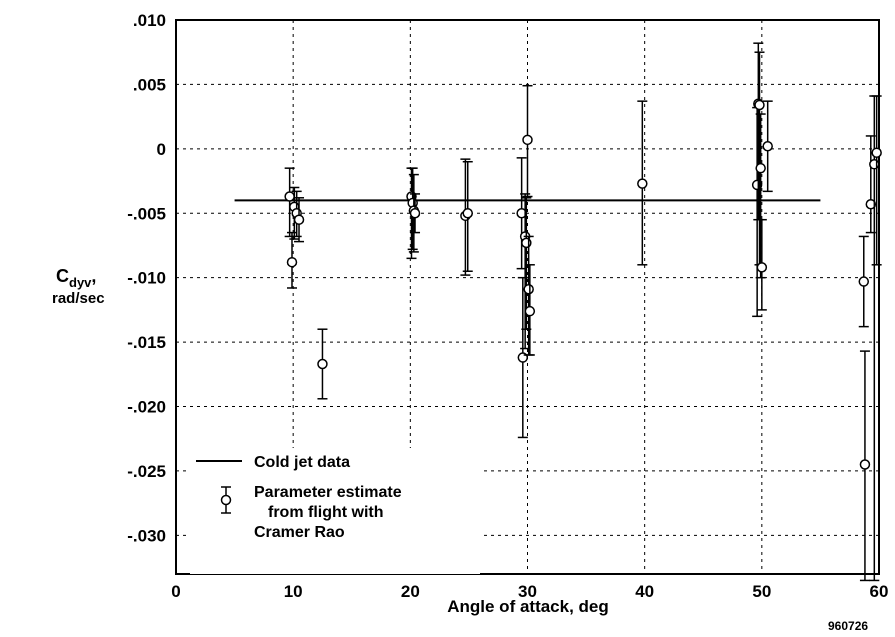 The image size is (895, 637). What do you see at coordinates (848, 626) in the screenshot?
I see `figure-id: 960726` at bounding box center [848, 626].